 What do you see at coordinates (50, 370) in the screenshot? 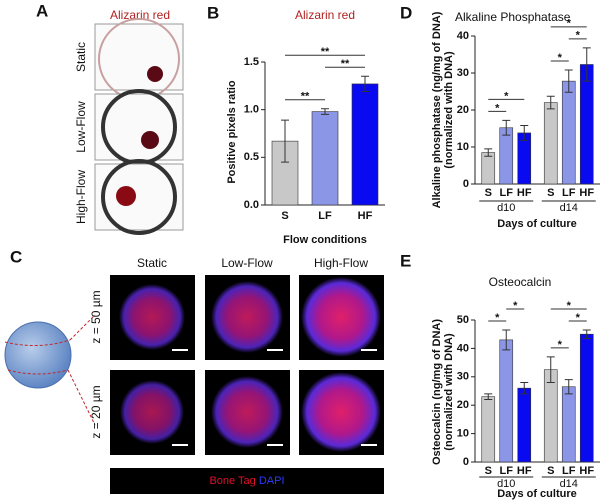
I see `spheroid-illustration` at bounding box center [50, 370].